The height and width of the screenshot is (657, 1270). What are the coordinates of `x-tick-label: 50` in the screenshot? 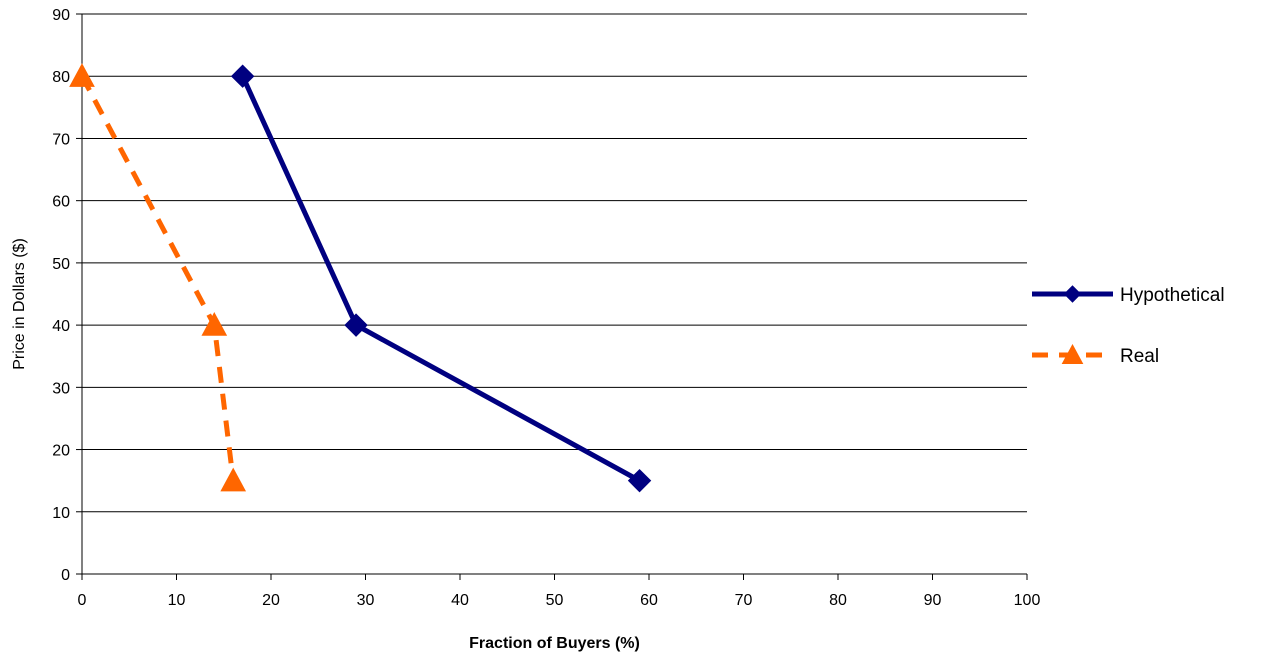 It's located at (555, 600).